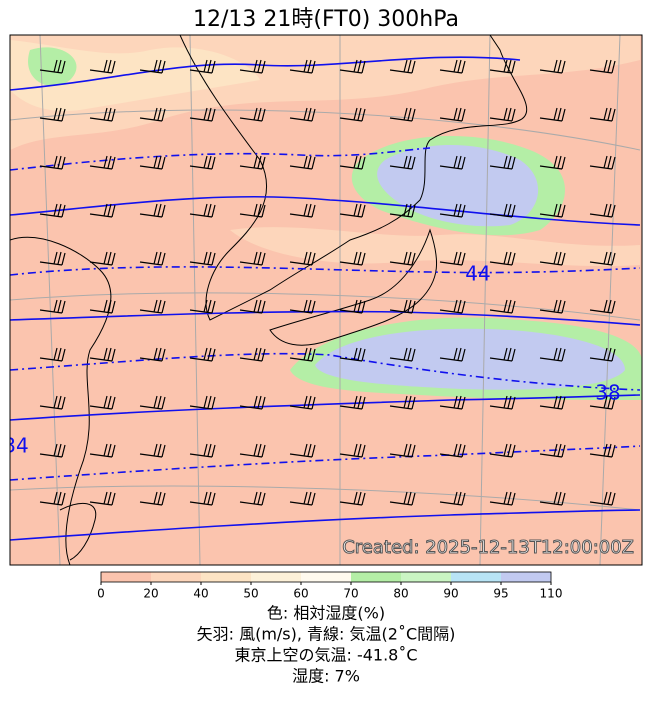 The height and width of the screenshot is (702, 651). I want to click on created-stamp: Created: 2025-12-13T12:00:00Z, so click(488, 547).